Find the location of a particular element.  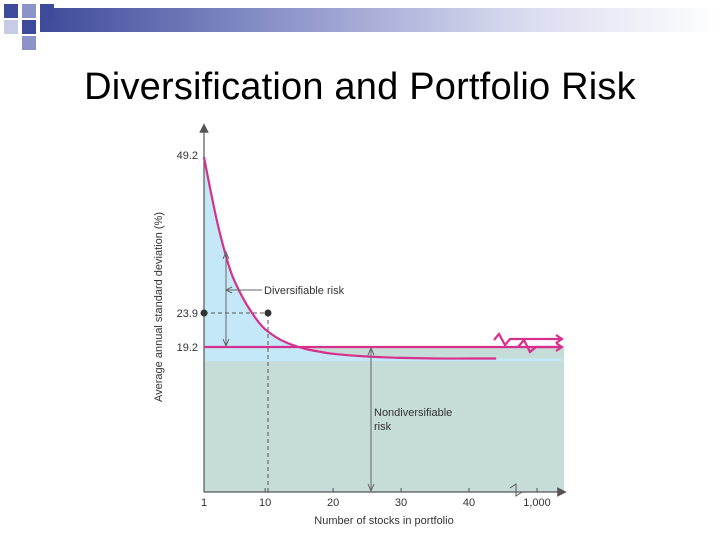

x-tick-label: 10 is located at coordinates (265, 503).